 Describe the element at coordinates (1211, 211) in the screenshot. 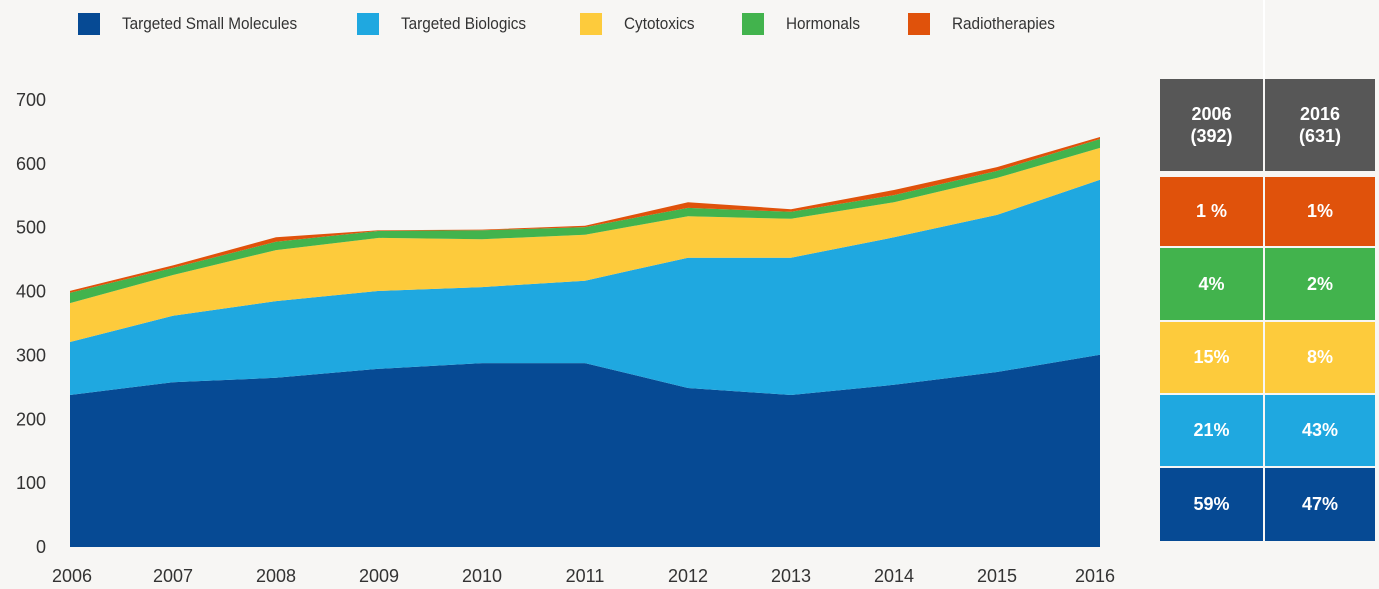

I see `table-cell-radiotherapies: 1 %` at that location.